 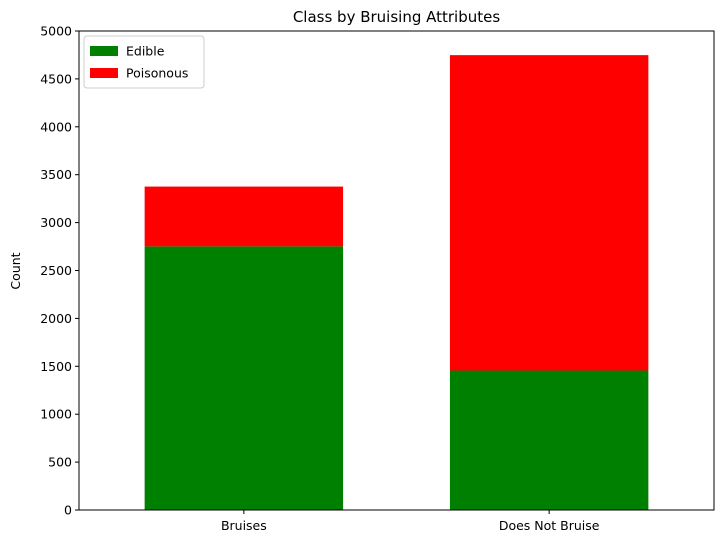 I want to click on y-tick-label: 1000, so click(x=56, y=414).